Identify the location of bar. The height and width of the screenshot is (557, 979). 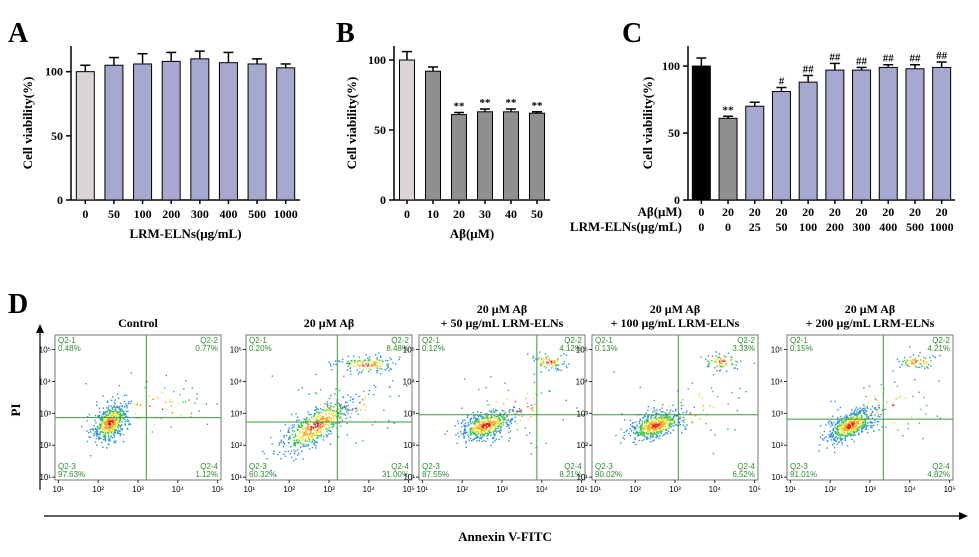
(85, 136).